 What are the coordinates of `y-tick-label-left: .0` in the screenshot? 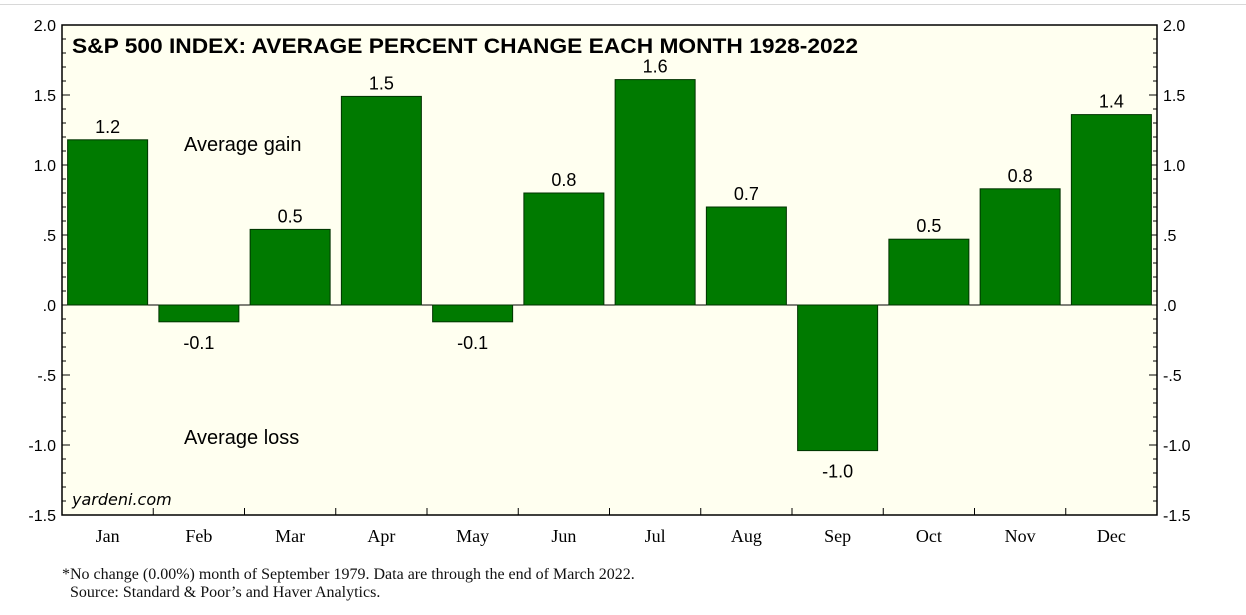 It's located at (49, 306).